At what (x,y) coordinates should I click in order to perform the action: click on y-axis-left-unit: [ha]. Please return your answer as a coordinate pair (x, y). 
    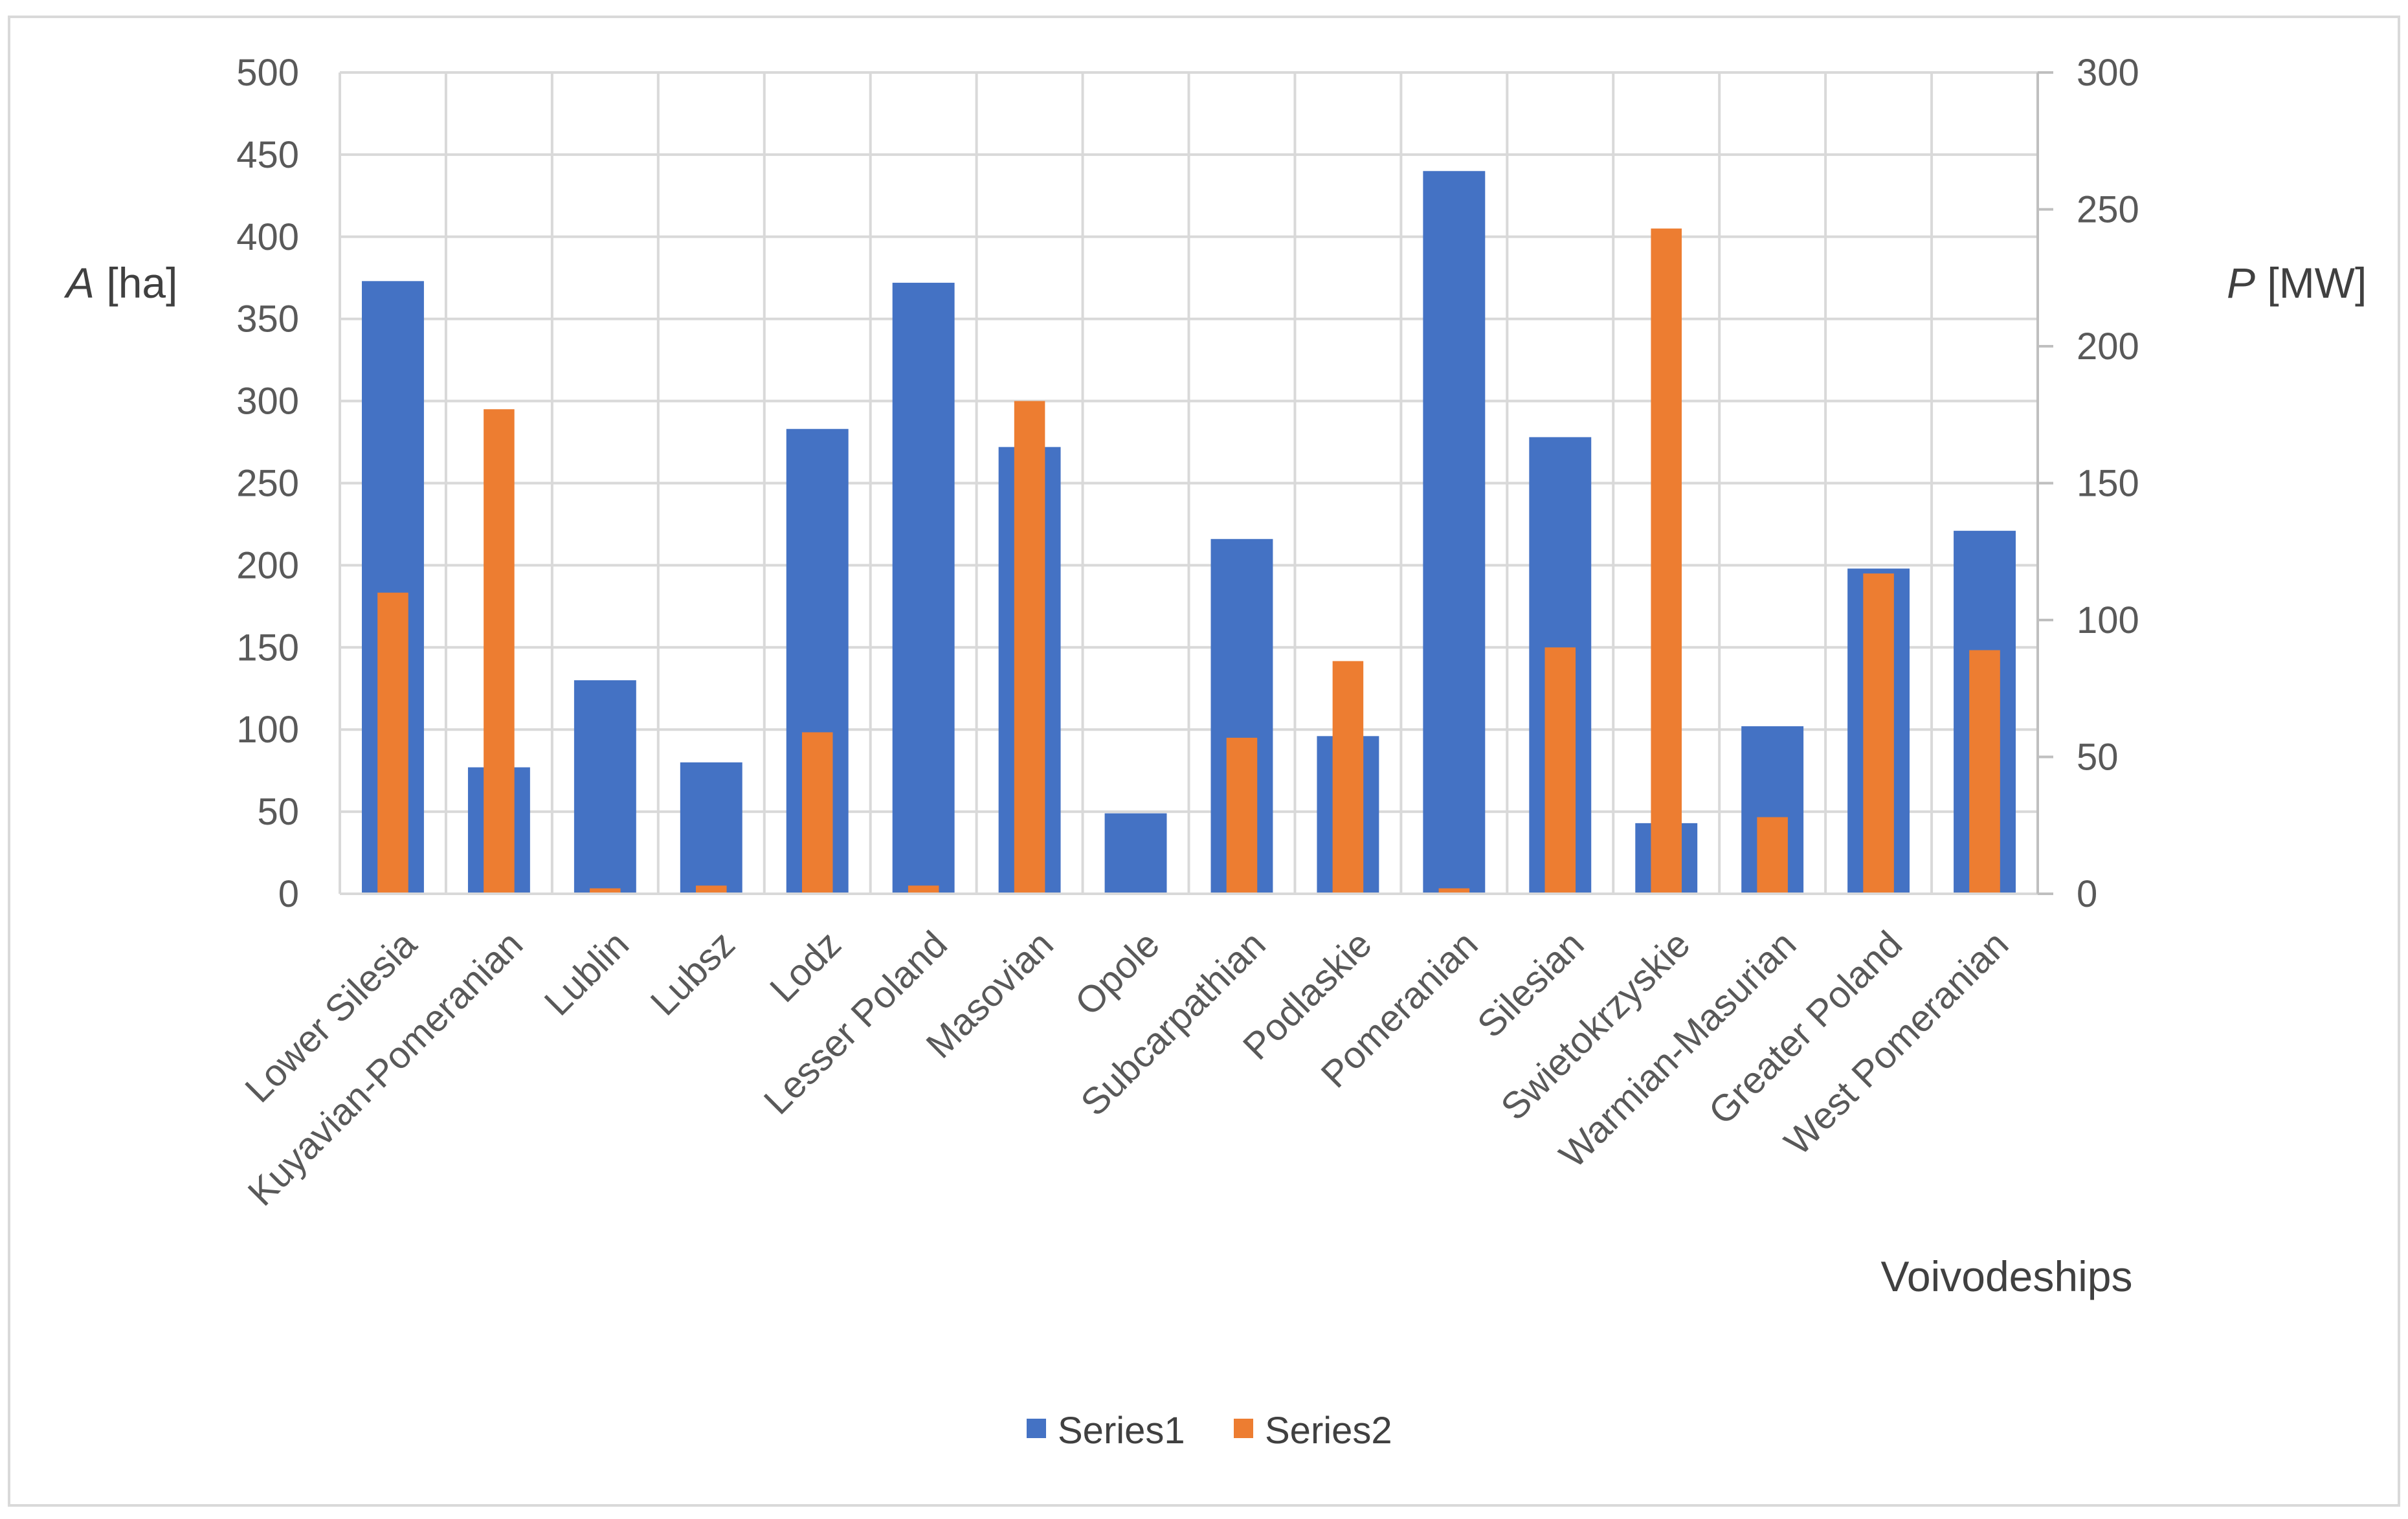
    Looking at the image, I should click on (136, 283).